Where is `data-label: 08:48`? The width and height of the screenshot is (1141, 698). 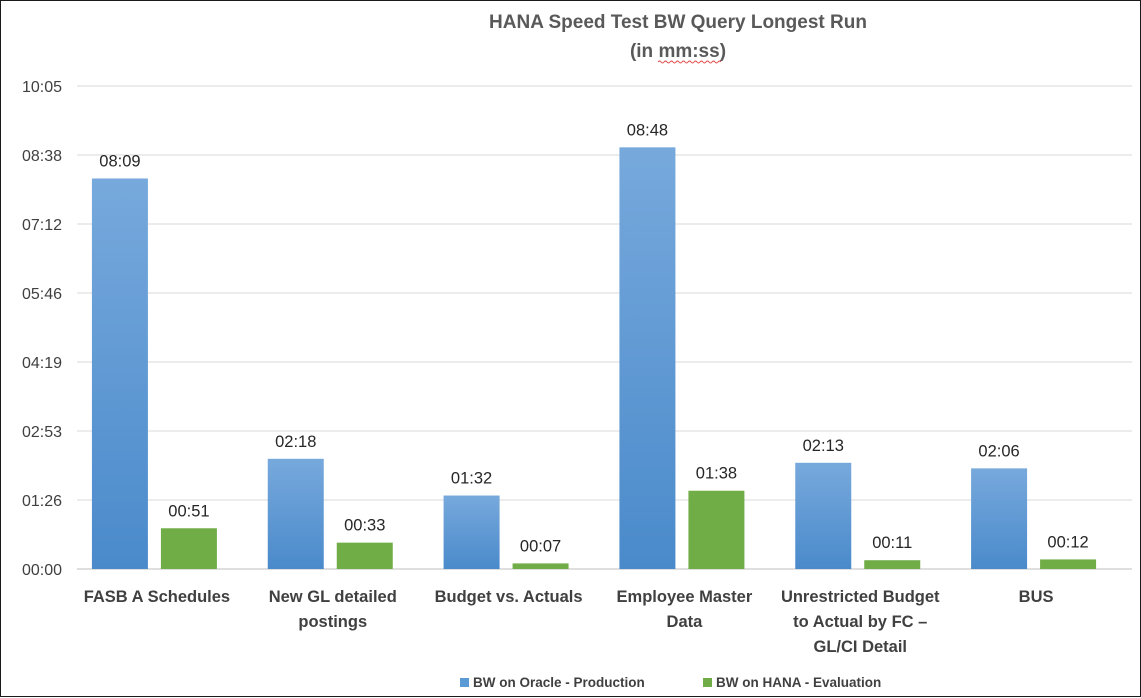
data-label: 08:48 is located at coordinates (647, 130).